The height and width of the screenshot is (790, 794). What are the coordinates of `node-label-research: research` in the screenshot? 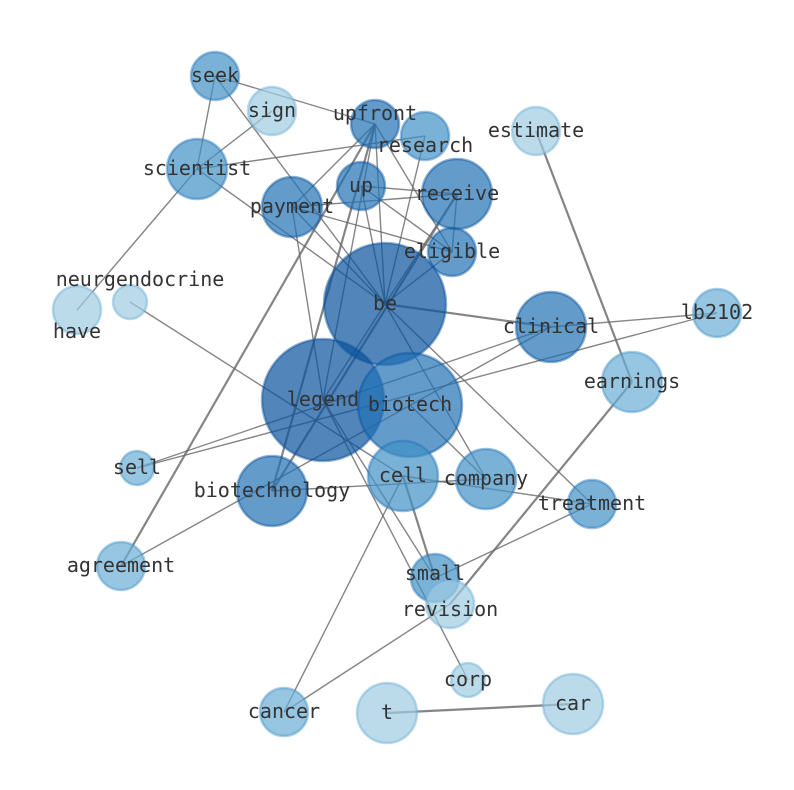 It's located at (425, 145).